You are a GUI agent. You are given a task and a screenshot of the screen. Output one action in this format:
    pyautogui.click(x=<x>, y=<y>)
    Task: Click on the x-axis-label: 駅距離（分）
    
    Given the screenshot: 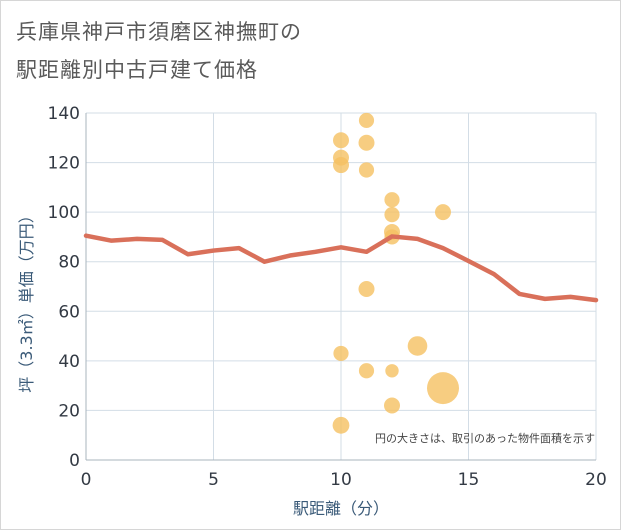 What is the action you would take?
    pyautogui.click(x=341, y=508)
    